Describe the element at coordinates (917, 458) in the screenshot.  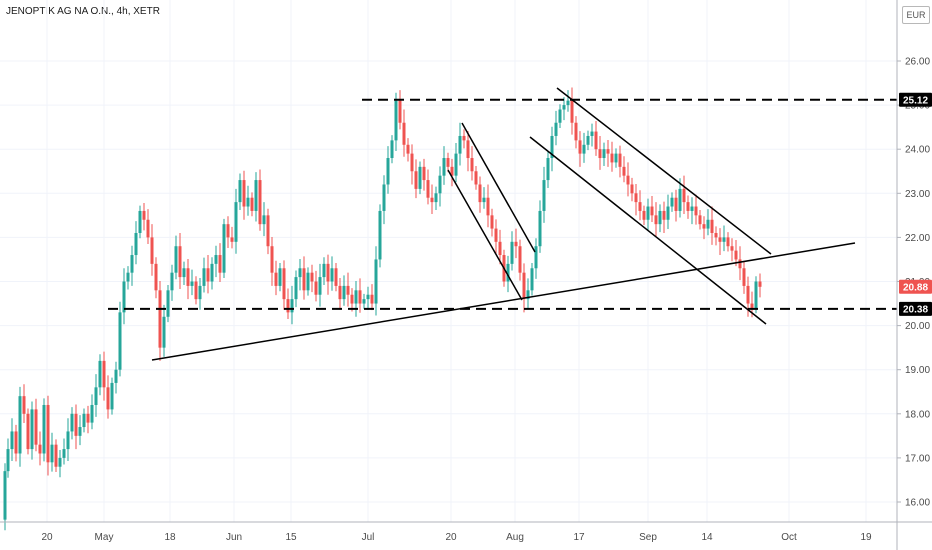
I see `price-tick-label: 17.00` at that location.